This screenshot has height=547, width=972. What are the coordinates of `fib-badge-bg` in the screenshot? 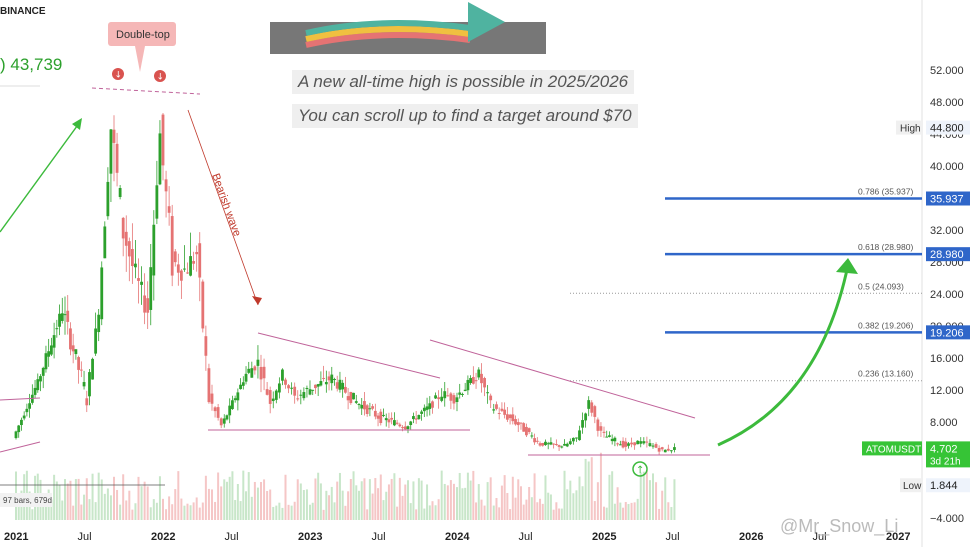 It's located at (948, 332).